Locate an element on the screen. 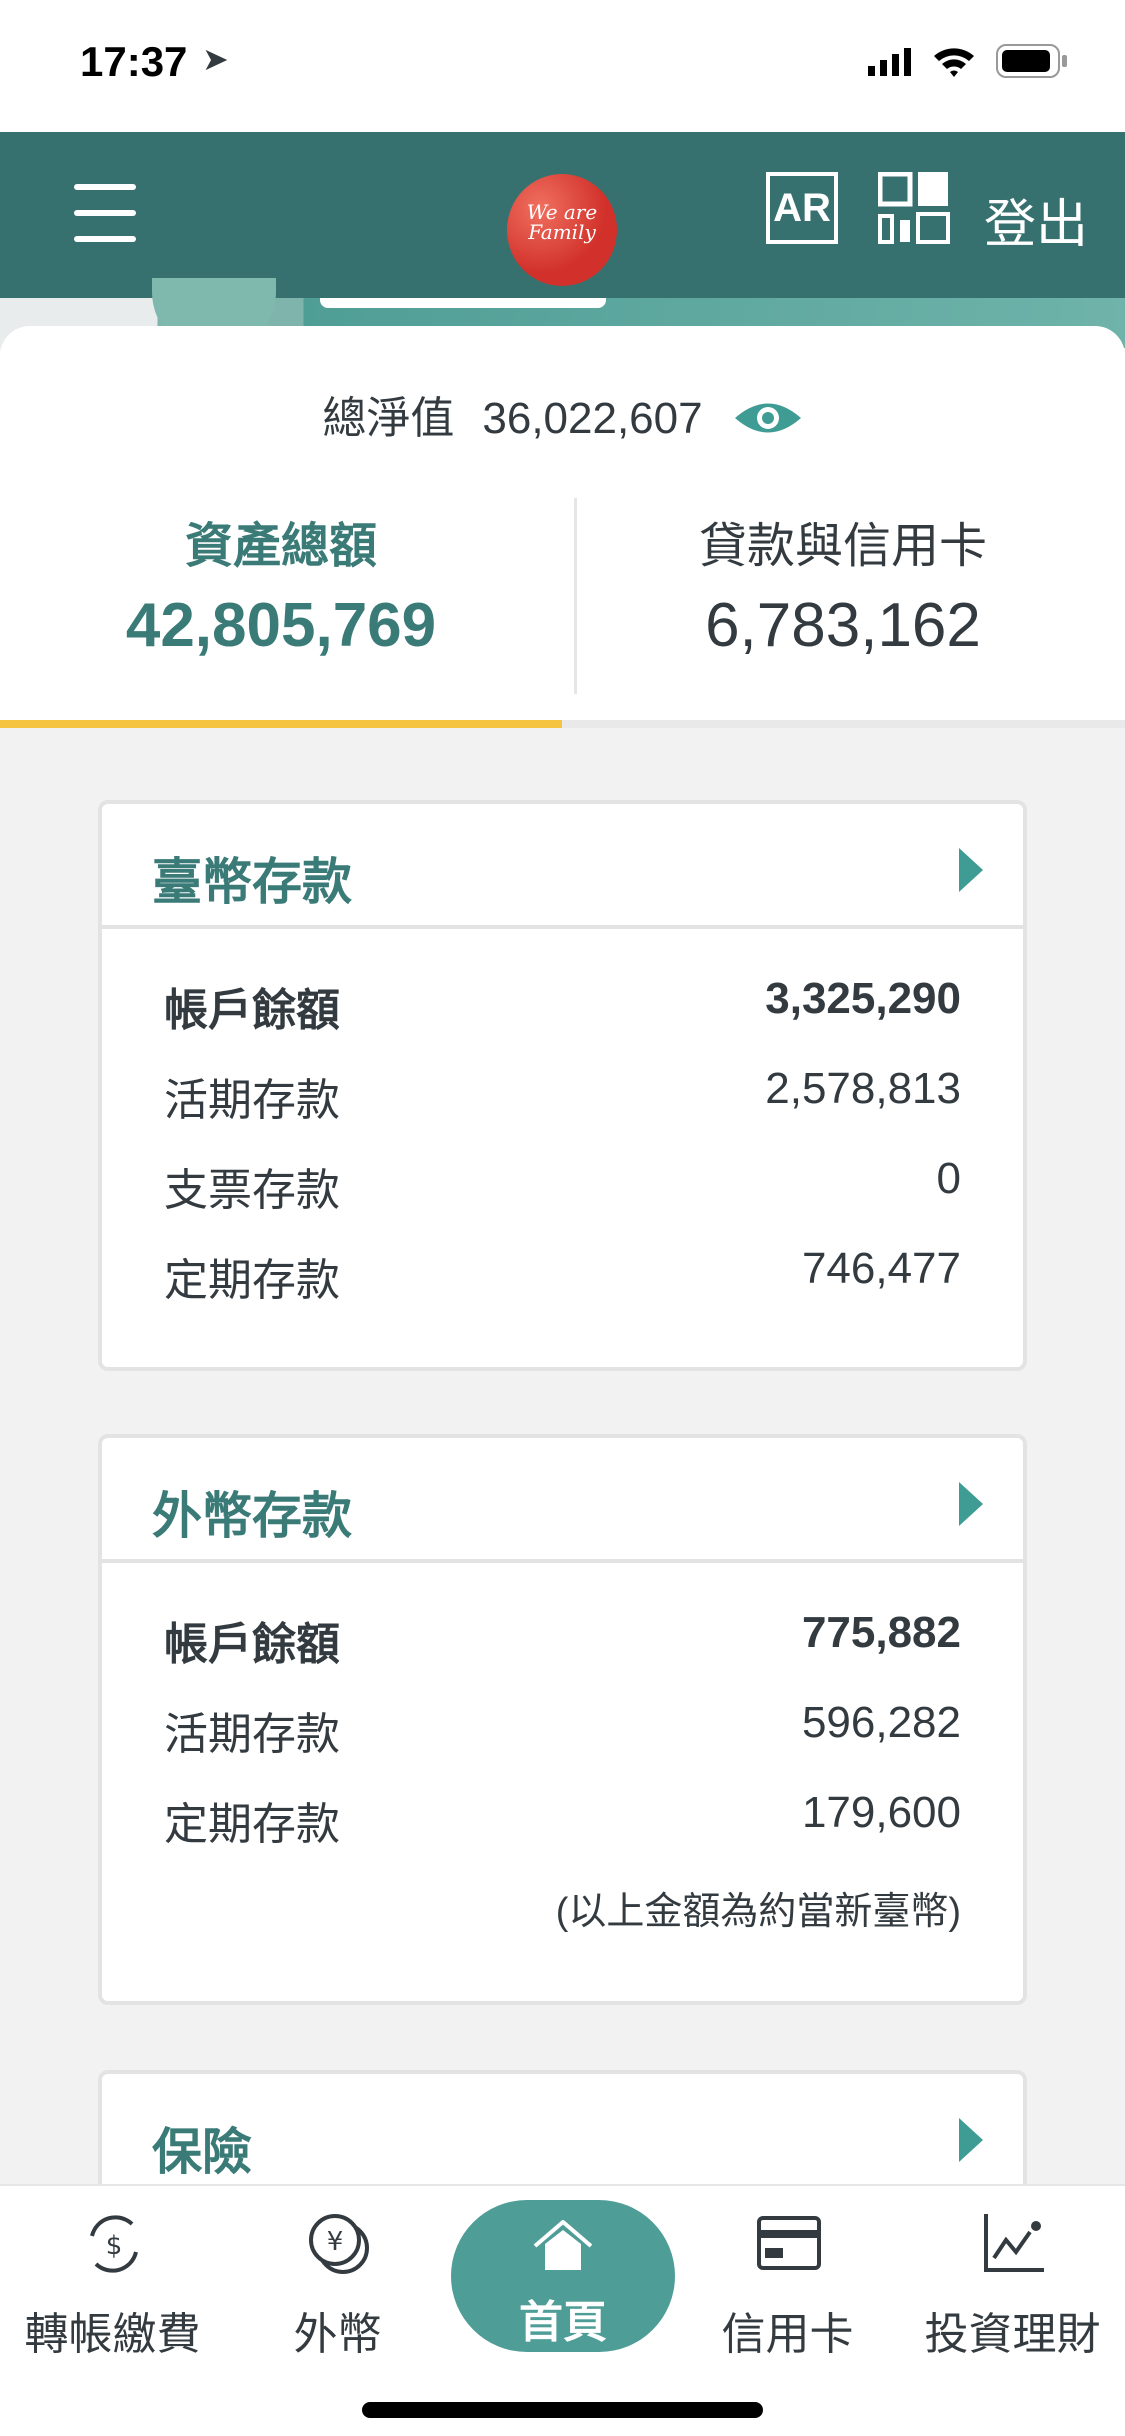 The image size is (1125, 2436). clock: 17:37 is located at coordinates (134, 61).